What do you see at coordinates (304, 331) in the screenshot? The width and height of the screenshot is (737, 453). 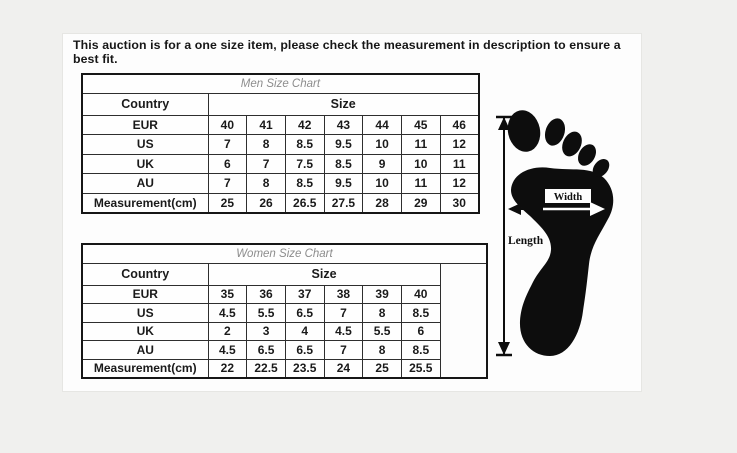 I see `size-cell: 4` at bounding box center [304, 331].